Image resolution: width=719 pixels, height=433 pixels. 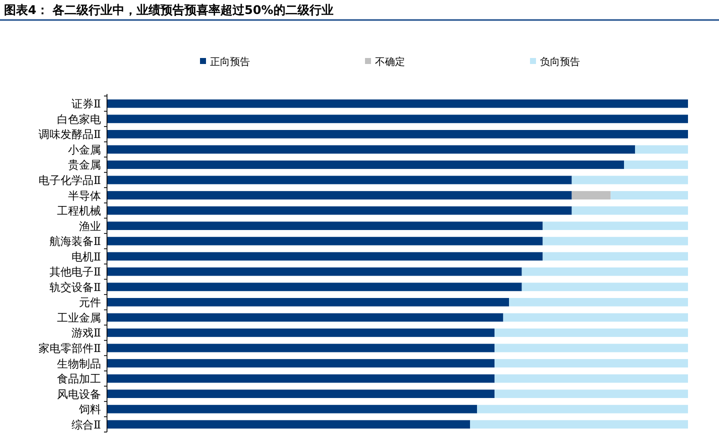 What do you see at coordinates (84, 149) in the screenshot?
I see `y-tick-label: 小金属` at bounding box center [84, 149].